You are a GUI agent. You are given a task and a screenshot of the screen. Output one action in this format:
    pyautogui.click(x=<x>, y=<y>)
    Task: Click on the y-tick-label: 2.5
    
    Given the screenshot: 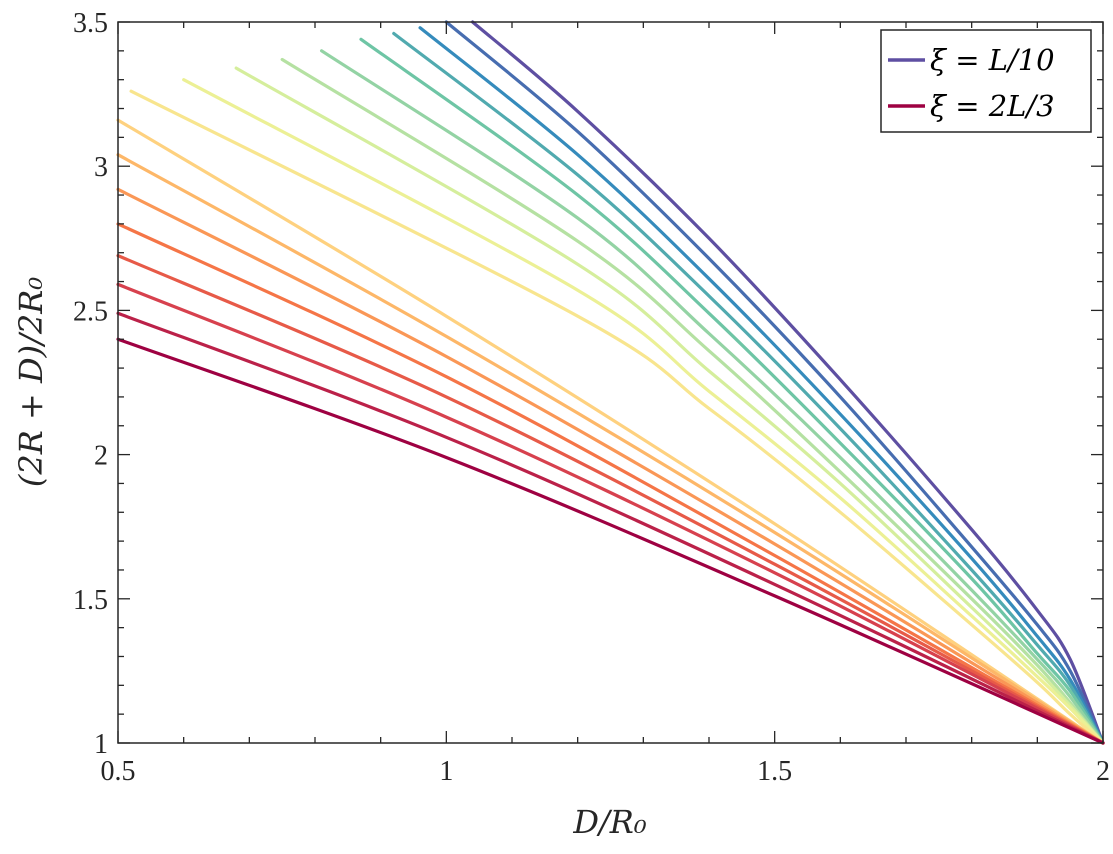 What is the action you would take?
    pyautogui.click(x=90, y=311)
    